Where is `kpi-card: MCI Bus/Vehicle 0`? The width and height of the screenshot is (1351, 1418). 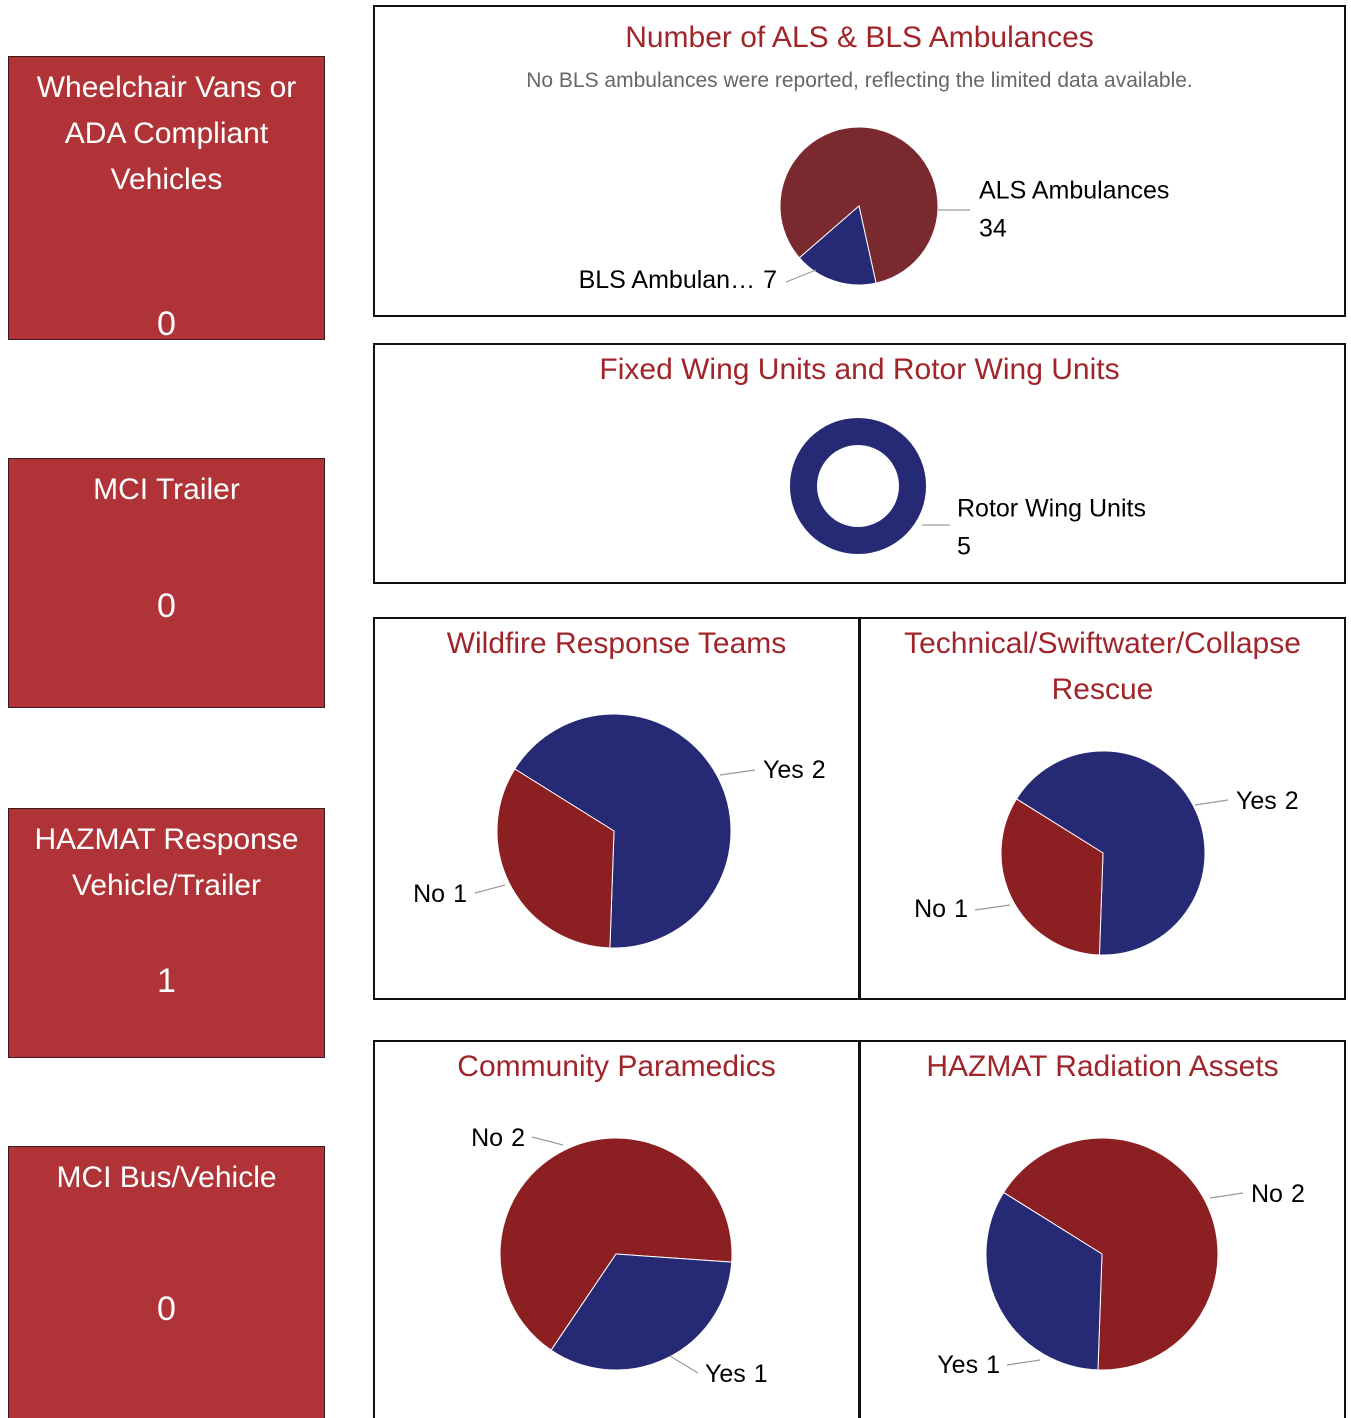 kpi-card: MCI Bus/Vehicle 0 is located at coordinates (166, 1282).